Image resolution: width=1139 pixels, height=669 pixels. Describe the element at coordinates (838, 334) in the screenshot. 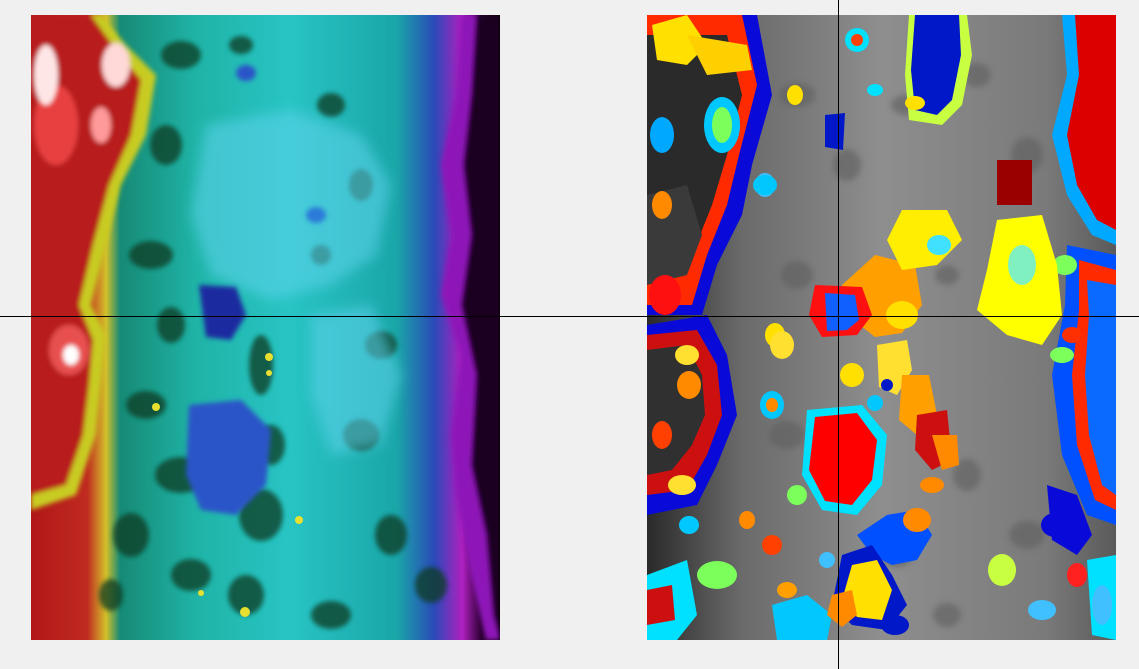

I see `crosshair-vertical-line` at that location.